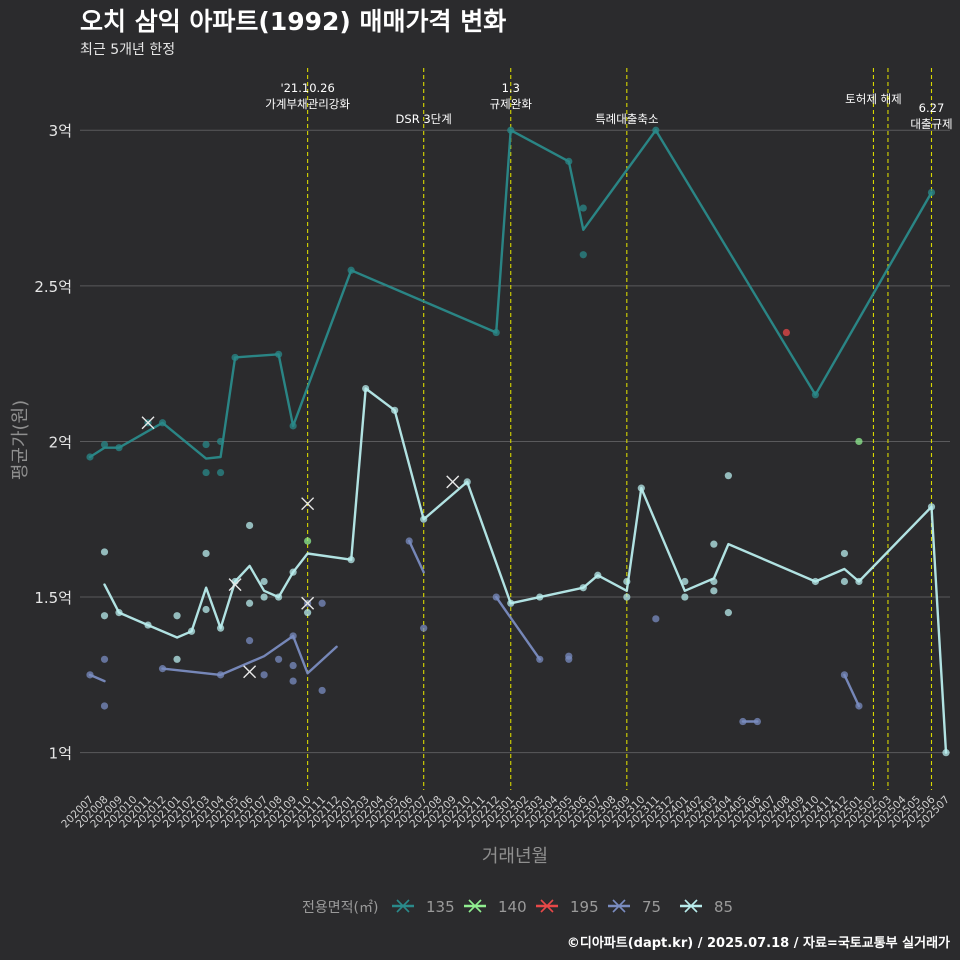  Describe the element at coordinates (440, 907) in the screenshot. I see `legend-label-135: 135` at that location.